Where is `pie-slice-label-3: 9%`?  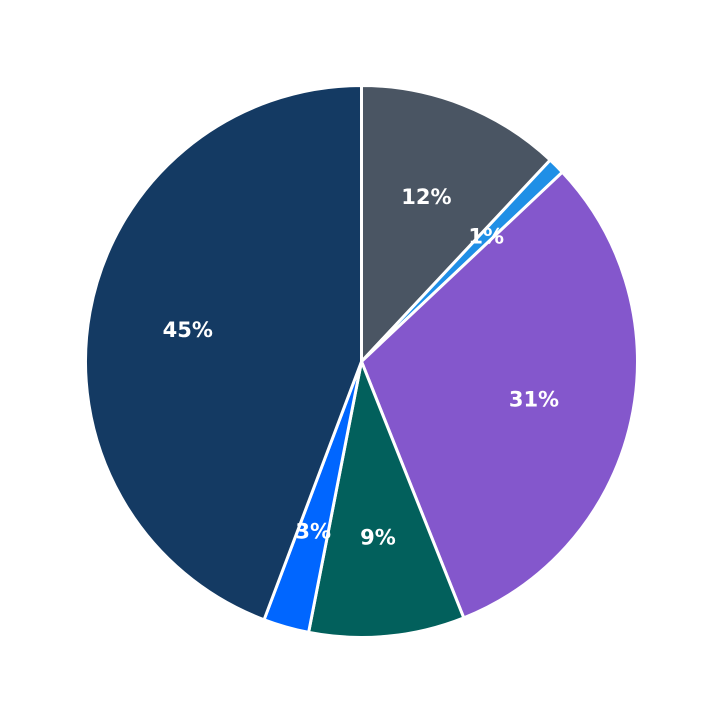 pie-slice-label-3: 9% is located at coordinates (378, 537).